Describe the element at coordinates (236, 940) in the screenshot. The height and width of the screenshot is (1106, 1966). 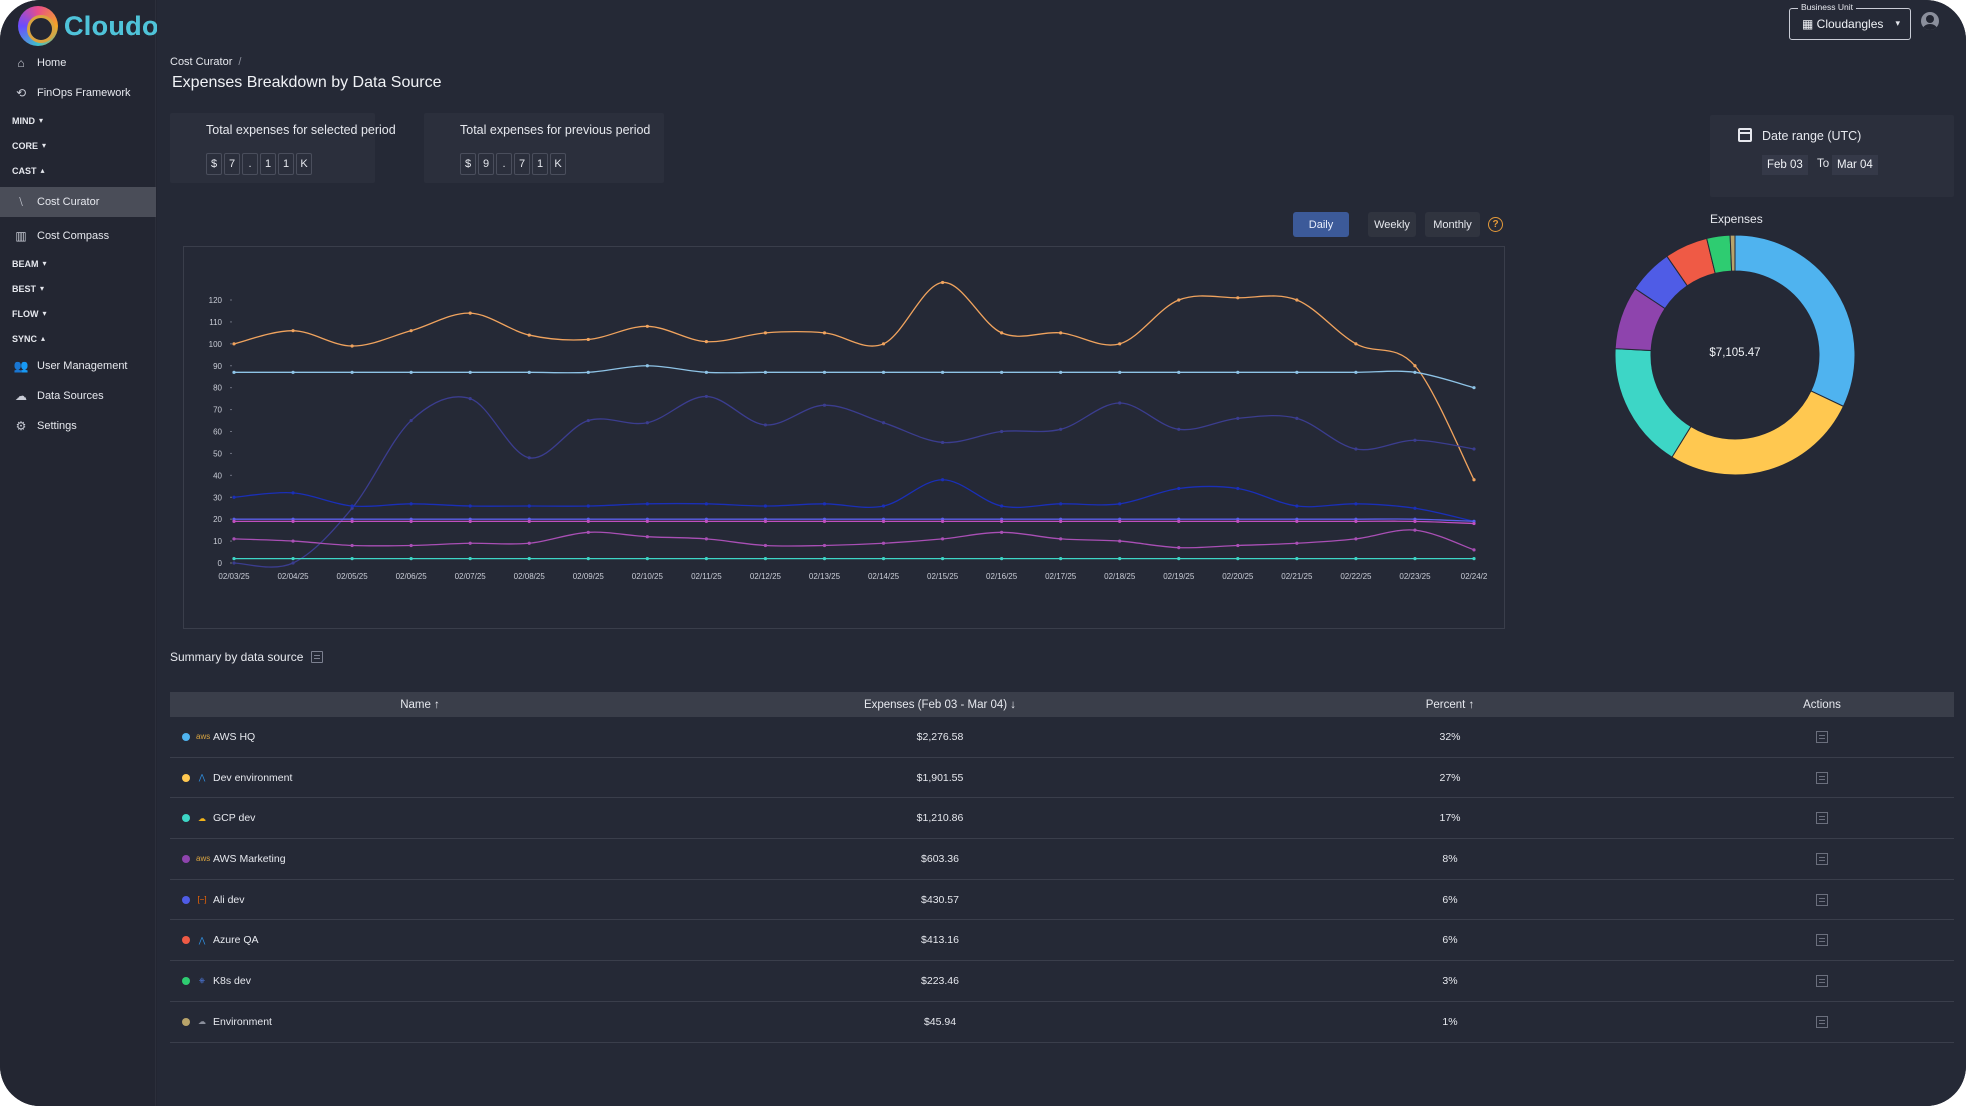
I see `data-source-name: Azure QA` at that location.